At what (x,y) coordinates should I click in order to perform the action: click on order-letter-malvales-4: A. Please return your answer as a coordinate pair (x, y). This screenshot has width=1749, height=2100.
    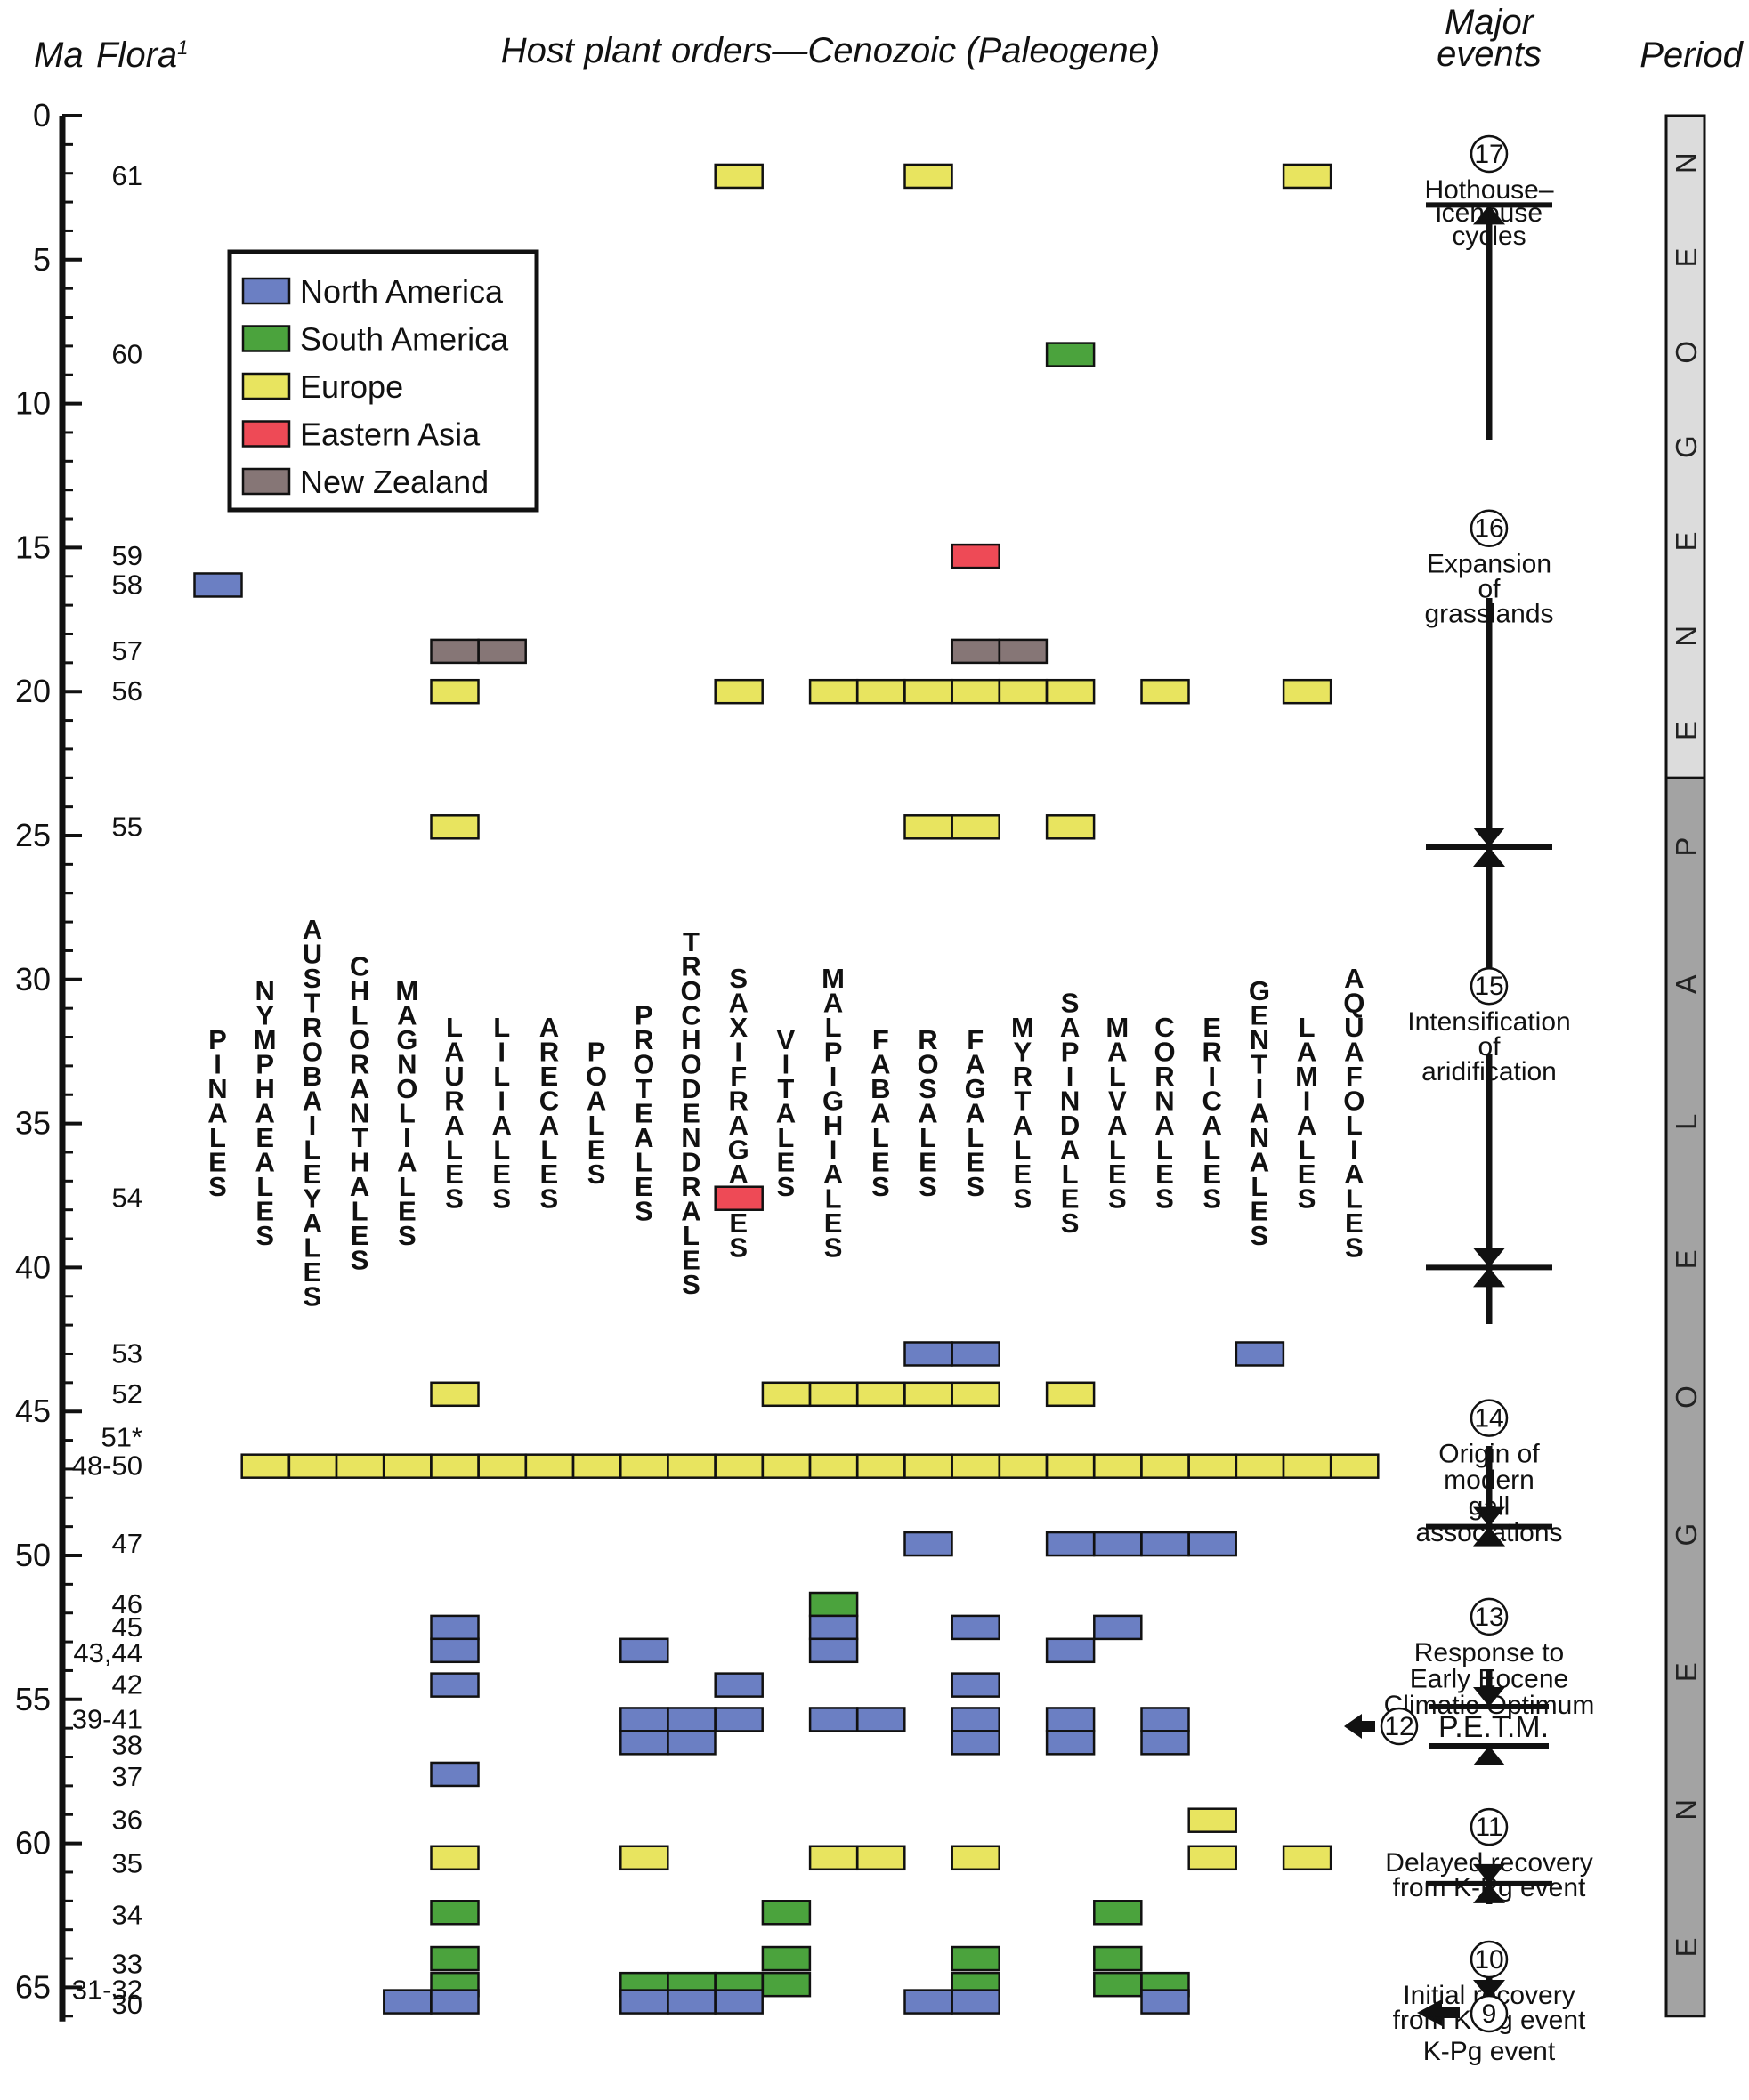
    Looking at the image, I should click on (1117, 1125).